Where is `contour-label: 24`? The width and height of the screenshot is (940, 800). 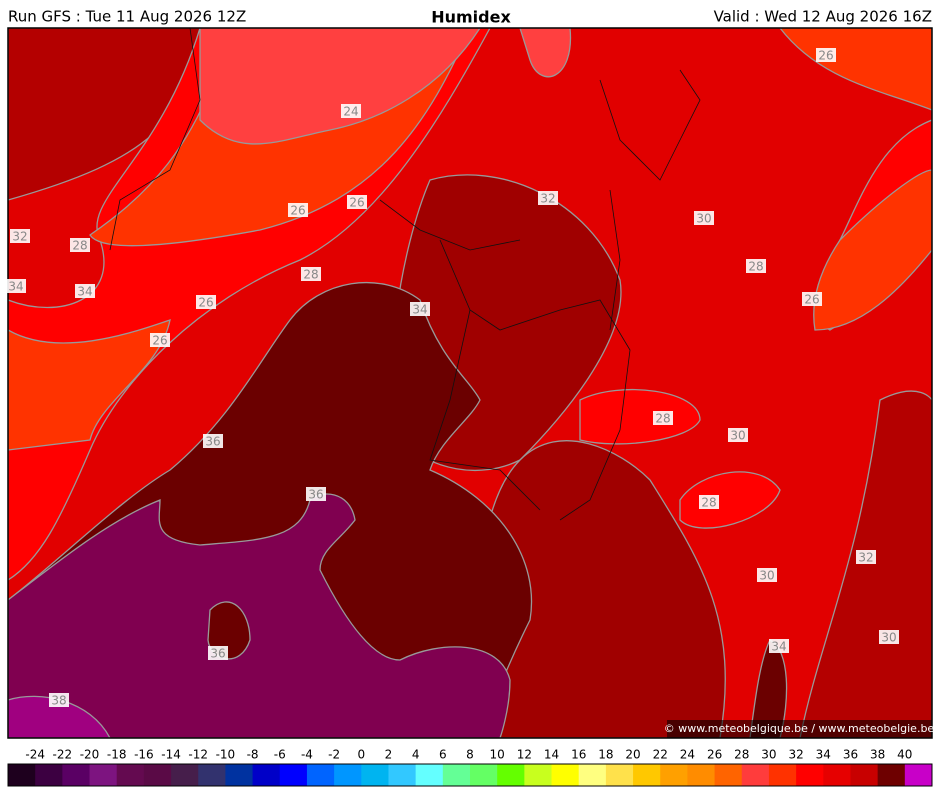 contour-label: 24 is located at coordinates (350, 112).